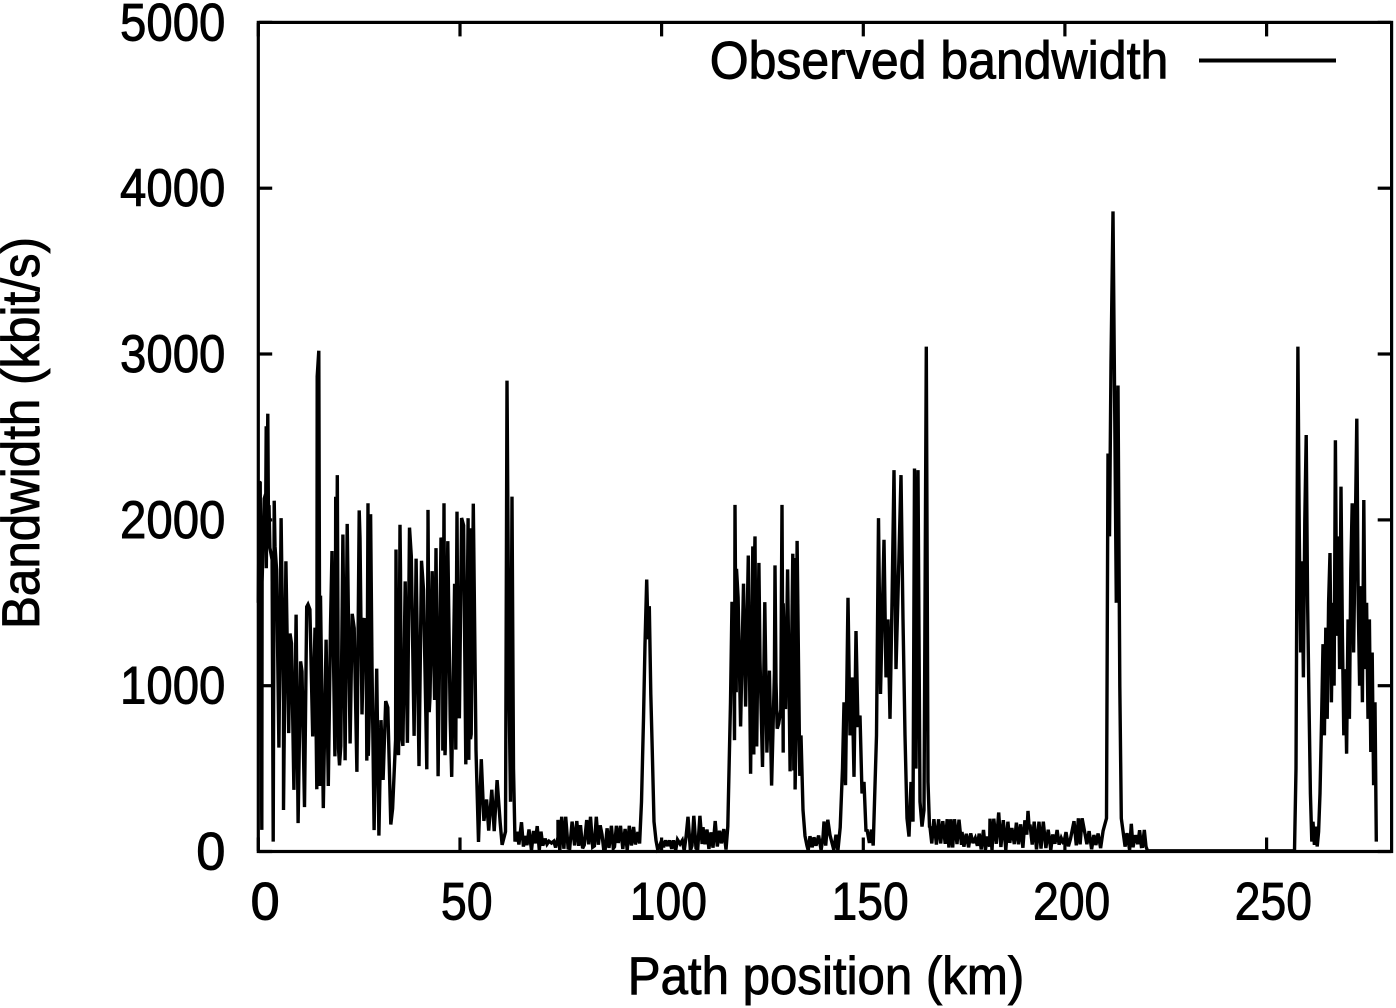 The image size is (1396, 1008). I want to click on svg-text: 250, so click(1273, 902).